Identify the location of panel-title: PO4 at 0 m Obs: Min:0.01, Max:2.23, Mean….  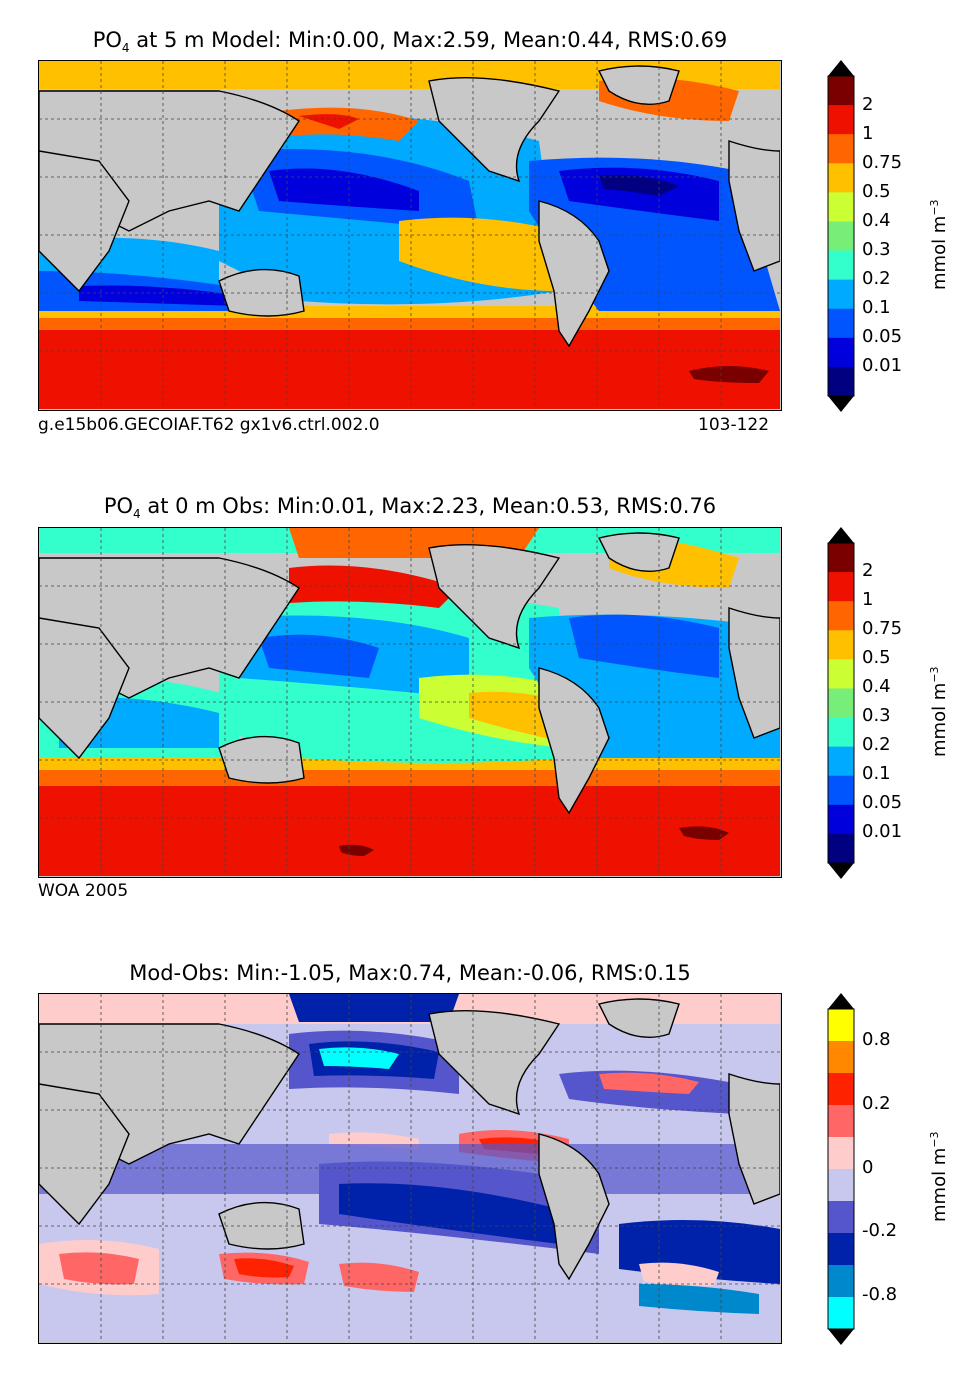
(410, 508).